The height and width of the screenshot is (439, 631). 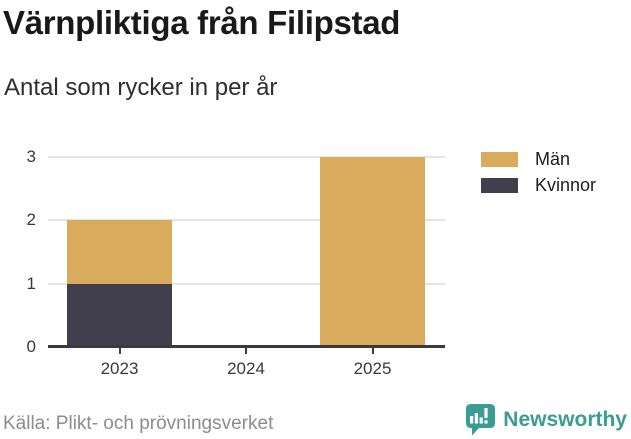 I want to click on newsworthy-bubble-chart-icon, so click(x=481, y=420).